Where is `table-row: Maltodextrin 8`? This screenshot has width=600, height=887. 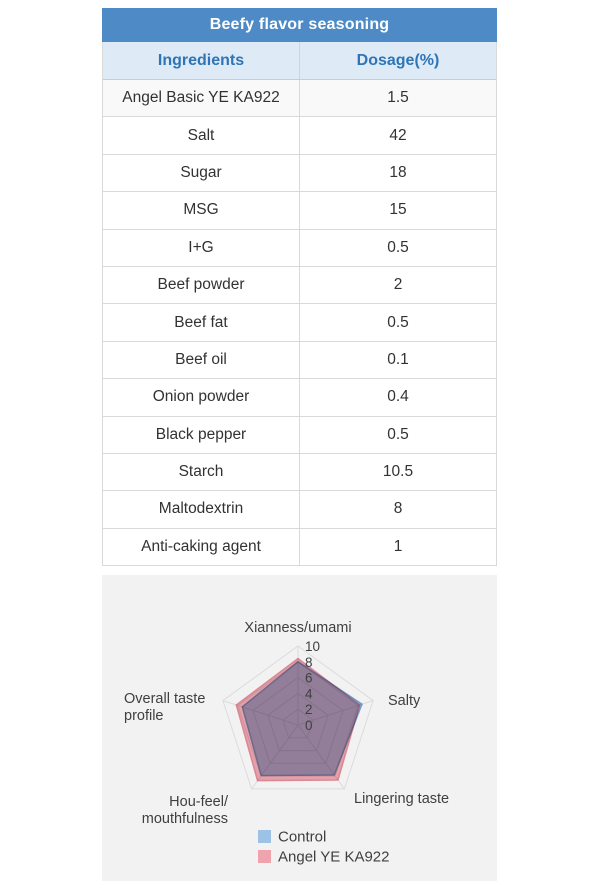 table-row: Maltodextrin 8 is located at coordinates (299, 510).